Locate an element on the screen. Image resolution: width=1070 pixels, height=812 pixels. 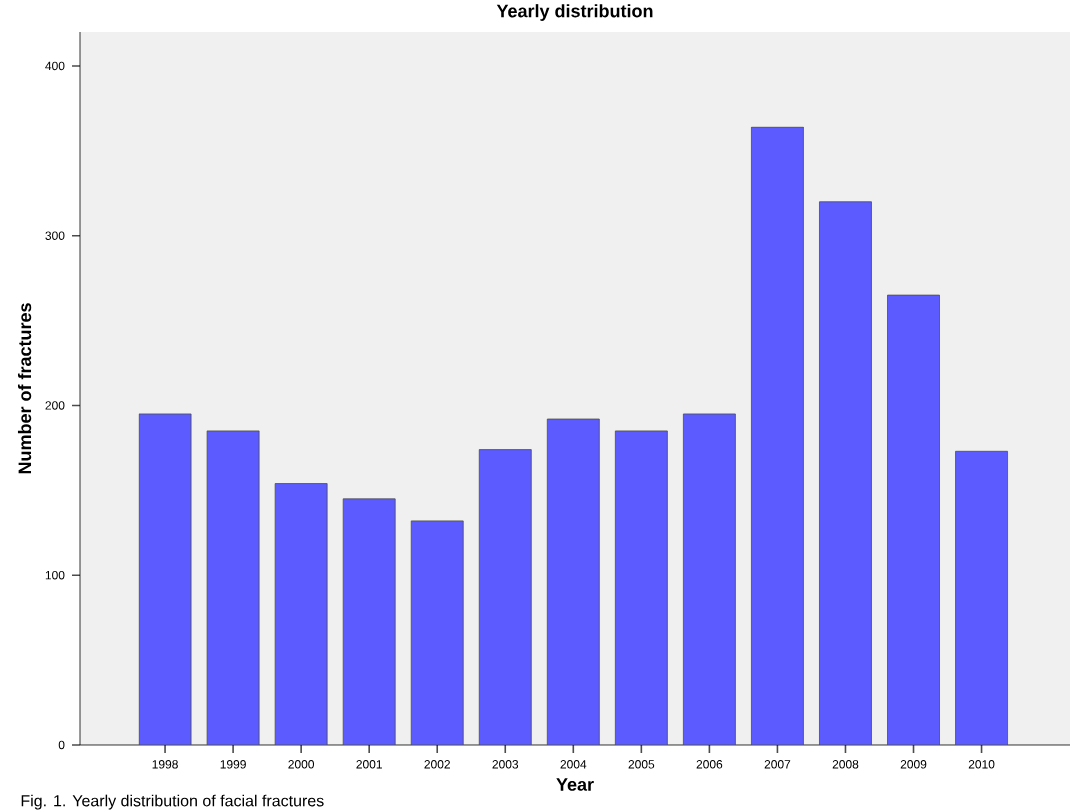
y-tick-label: 0 is located at coordinates (61, 745).